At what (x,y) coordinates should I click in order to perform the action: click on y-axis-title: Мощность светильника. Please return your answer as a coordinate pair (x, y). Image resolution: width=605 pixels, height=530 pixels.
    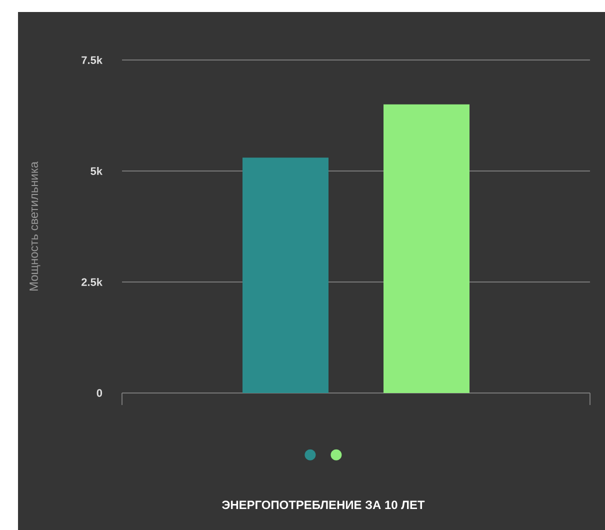
    Looking at the image, I should click on (35, 226).